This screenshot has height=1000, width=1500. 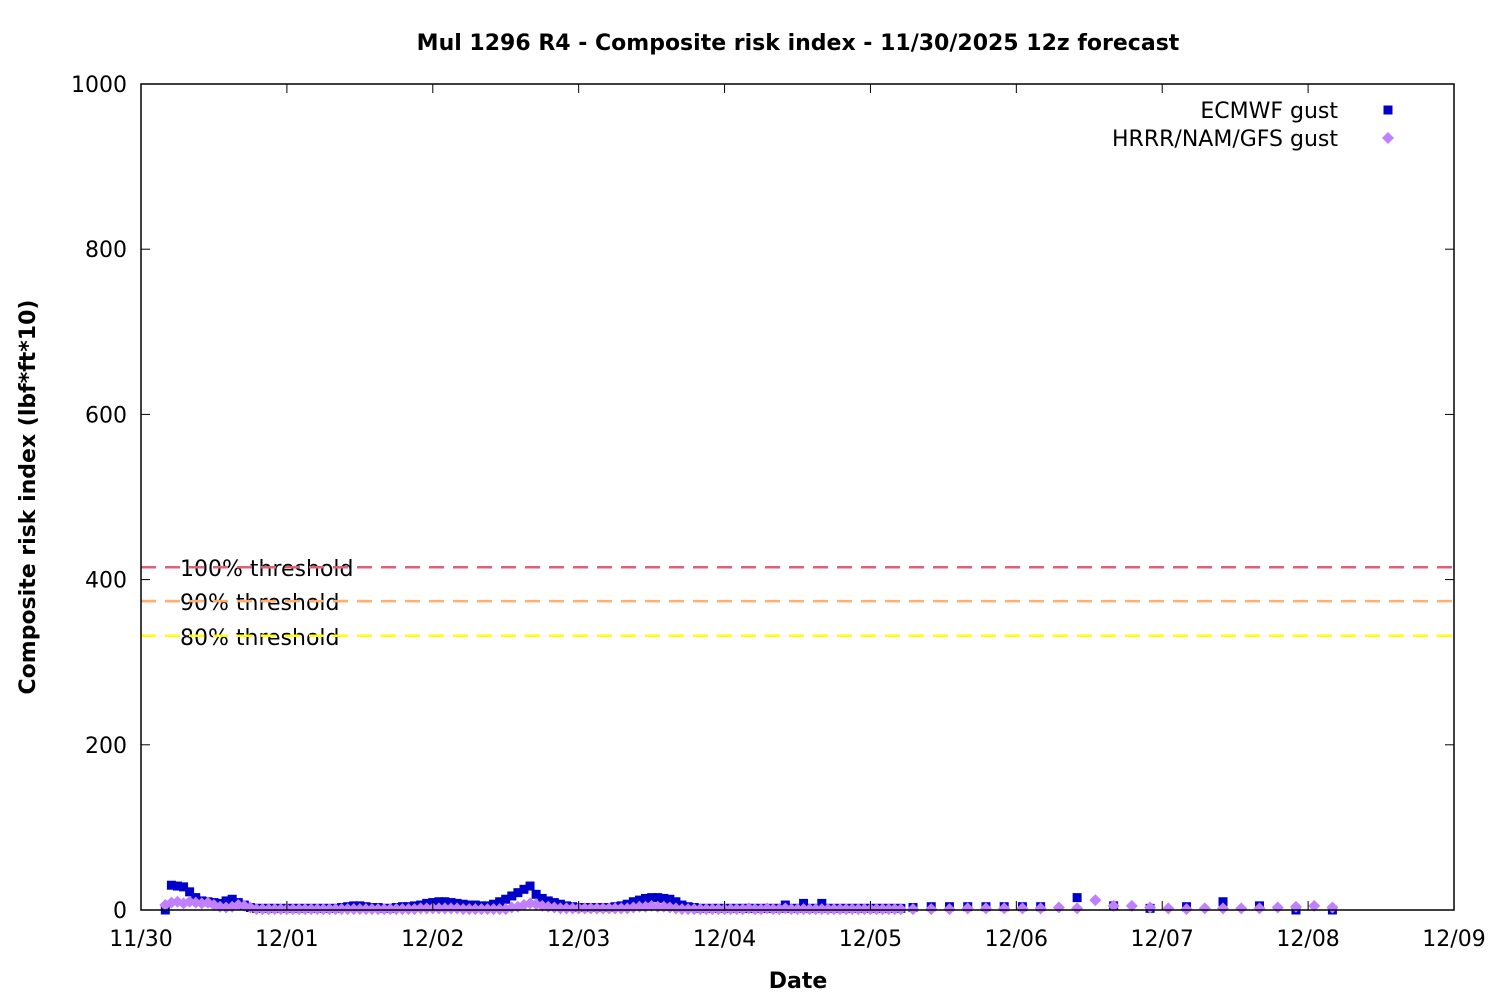 What do you see at coordinates (106, 415) in the screenshot?
I see `y-tick-label: 600` at bounding box center [106, 415].